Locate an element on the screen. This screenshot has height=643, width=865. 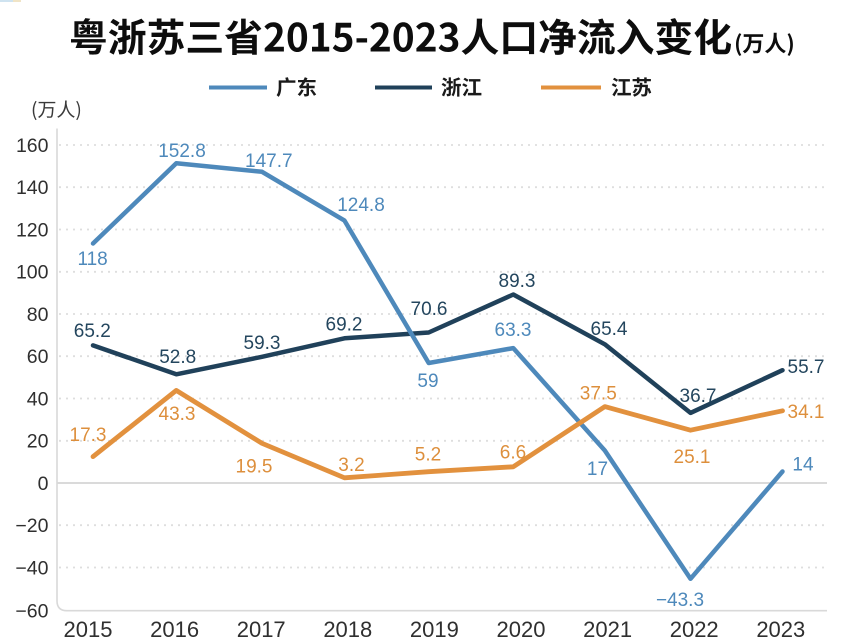
svg-text: 34.1 is located at coordinates (806, 412).